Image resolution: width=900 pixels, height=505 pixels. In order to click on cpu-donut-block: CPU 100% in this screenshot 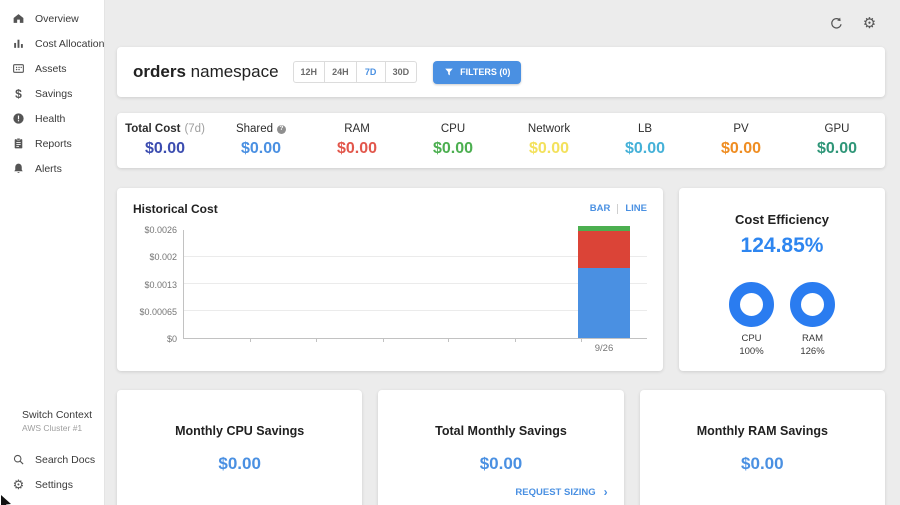, I will do `click(751, 320)`.